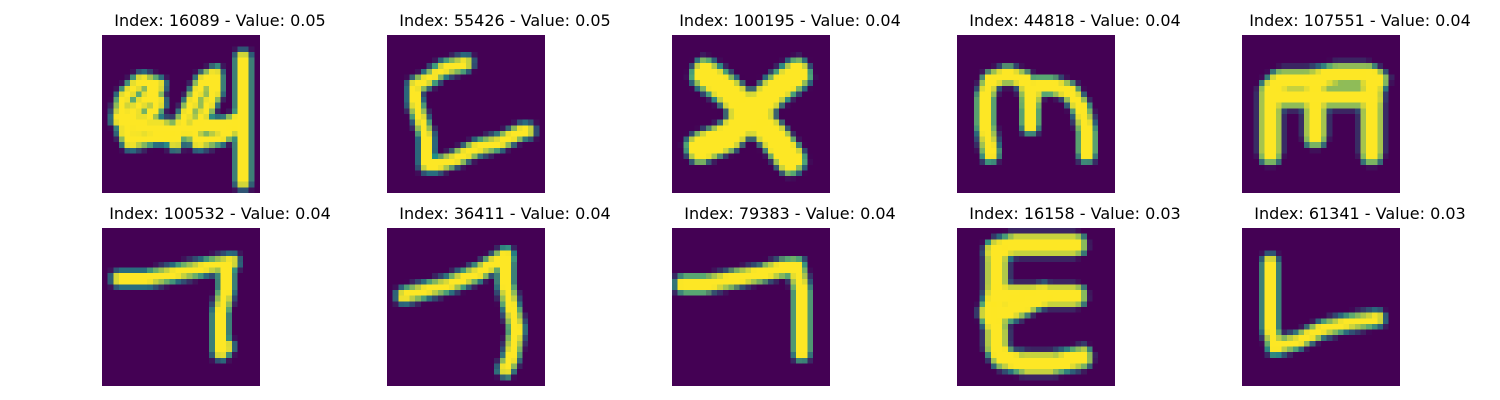 The height and width of the screenshot is (400, 1500). I want to click on image-panel: Index: 107551 - Value: 0.04, so click(1357, 104).